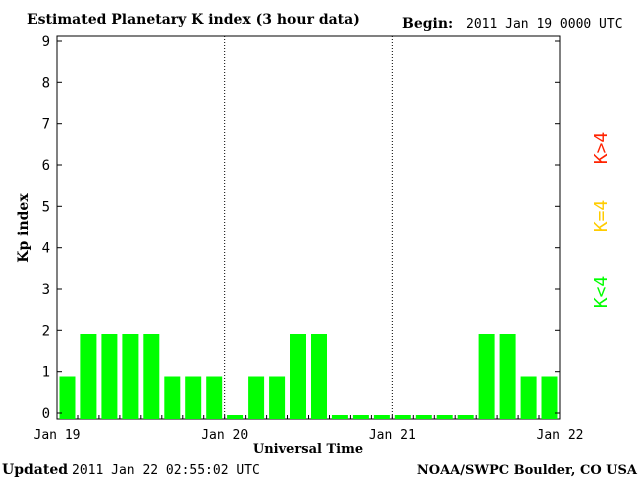 This screenshot has height=480, width=640. What do you see at coordinates (601, 292) in the screenshot?
I see `legend-low: K<4` at bounding box center [601, 292].